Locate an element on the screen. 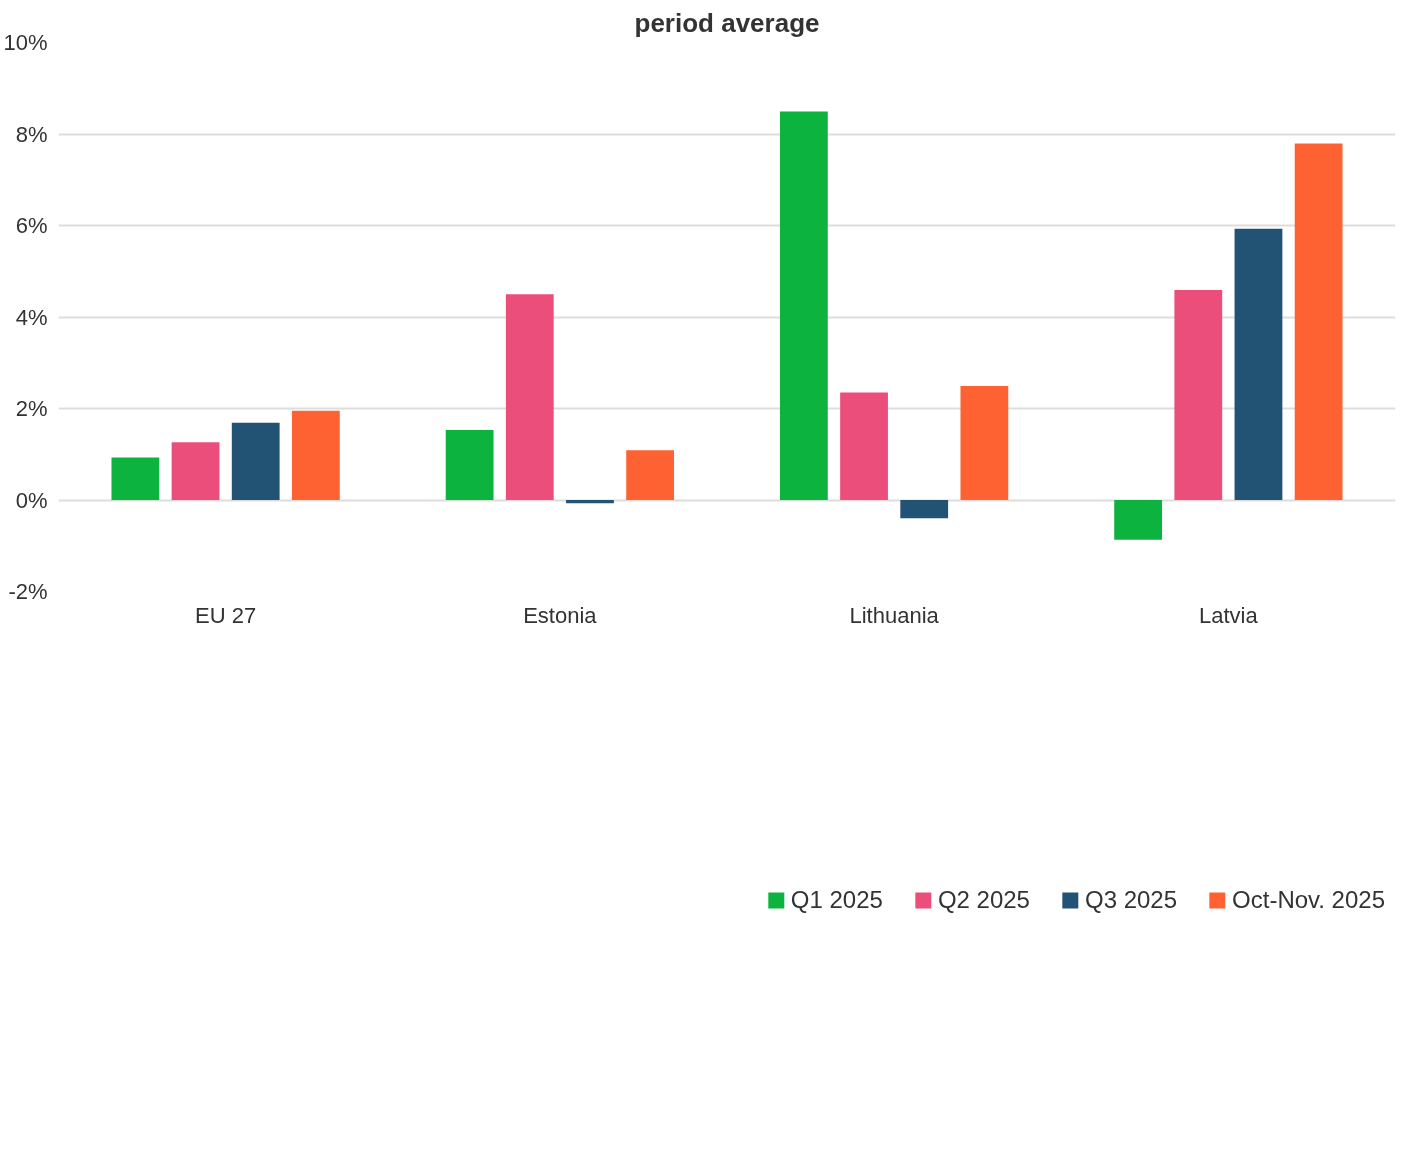  legend-label: Q1 2025 is located at coordinates (836, 900).